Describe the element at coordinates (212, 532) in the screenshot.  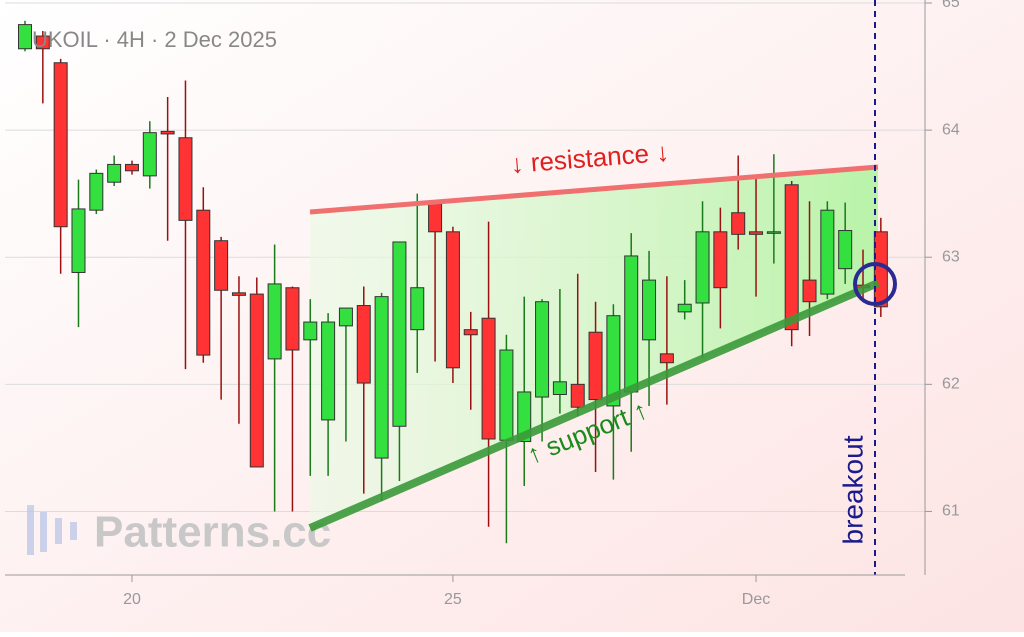
I see `watermark: Patterns.cc` at that location.